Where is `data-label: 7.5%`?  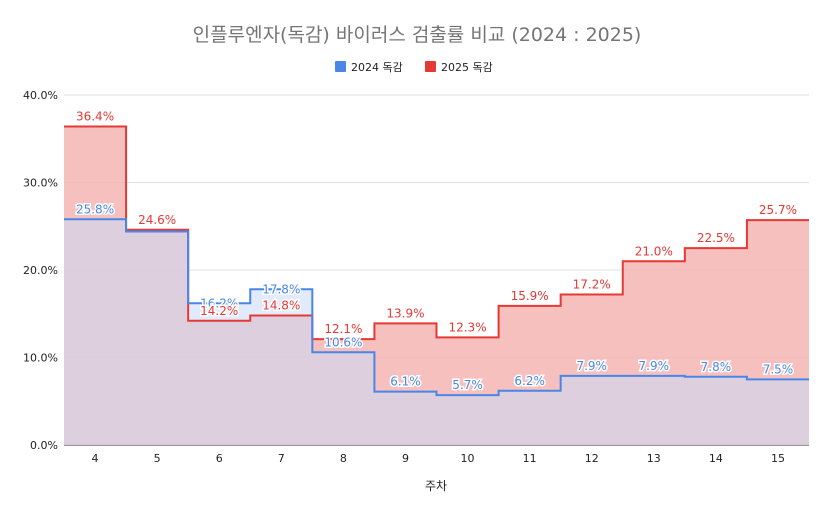
data-label: 7.5% is located at coordinates (778, 369).